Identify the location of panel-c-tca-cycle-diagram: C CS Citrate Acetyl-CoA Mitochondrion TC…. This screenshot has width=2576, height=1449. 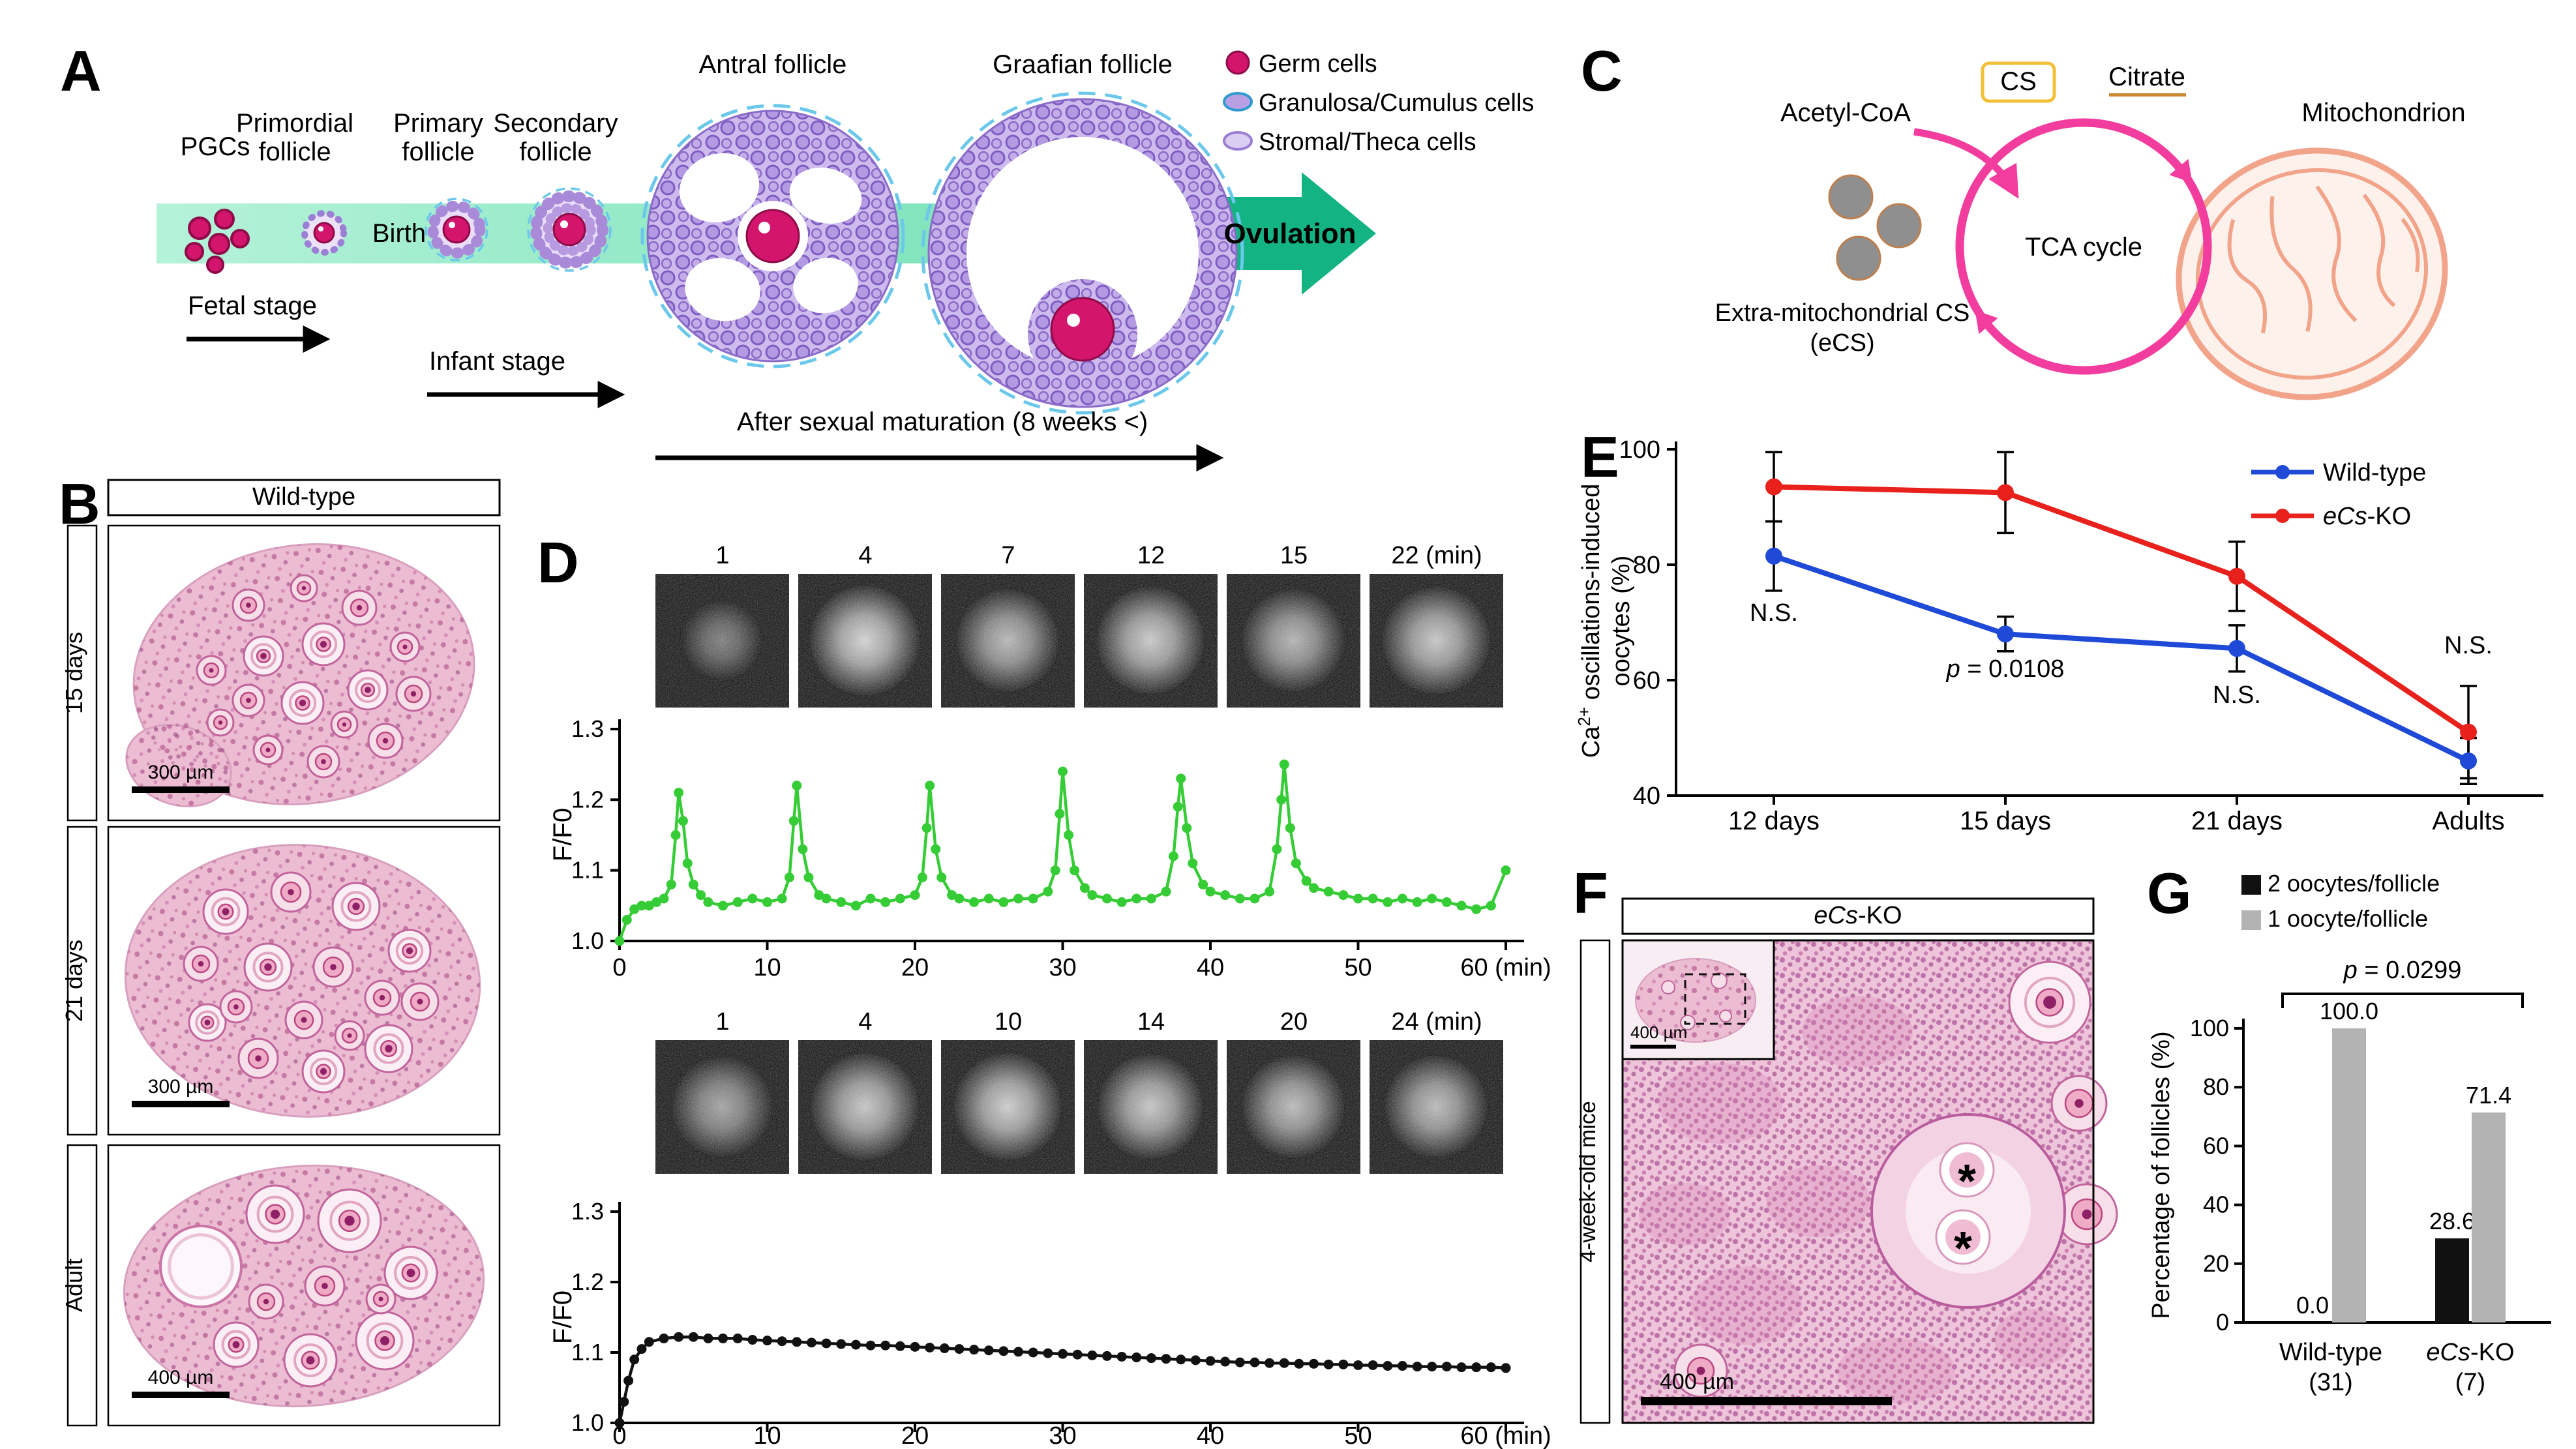
(2023, 219).